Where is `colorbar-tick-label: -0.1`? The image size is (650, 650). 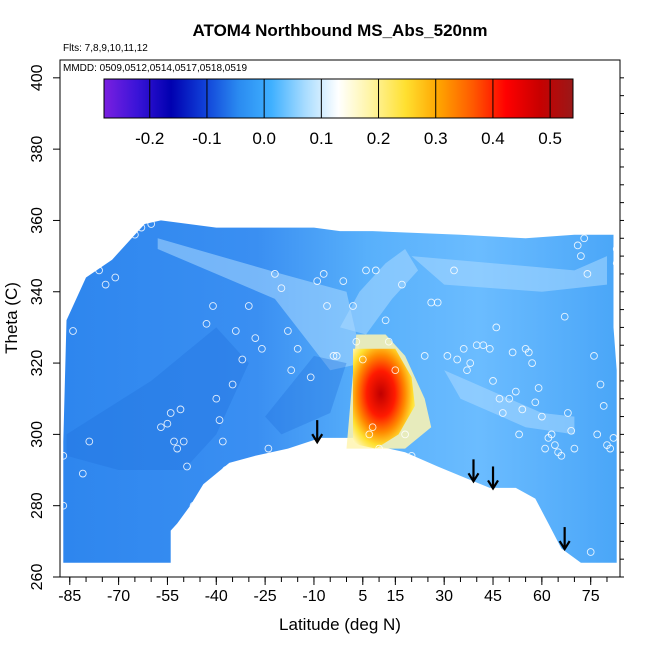
colorbar-tick-label: -0.1 is located at coordinates (206, 138).